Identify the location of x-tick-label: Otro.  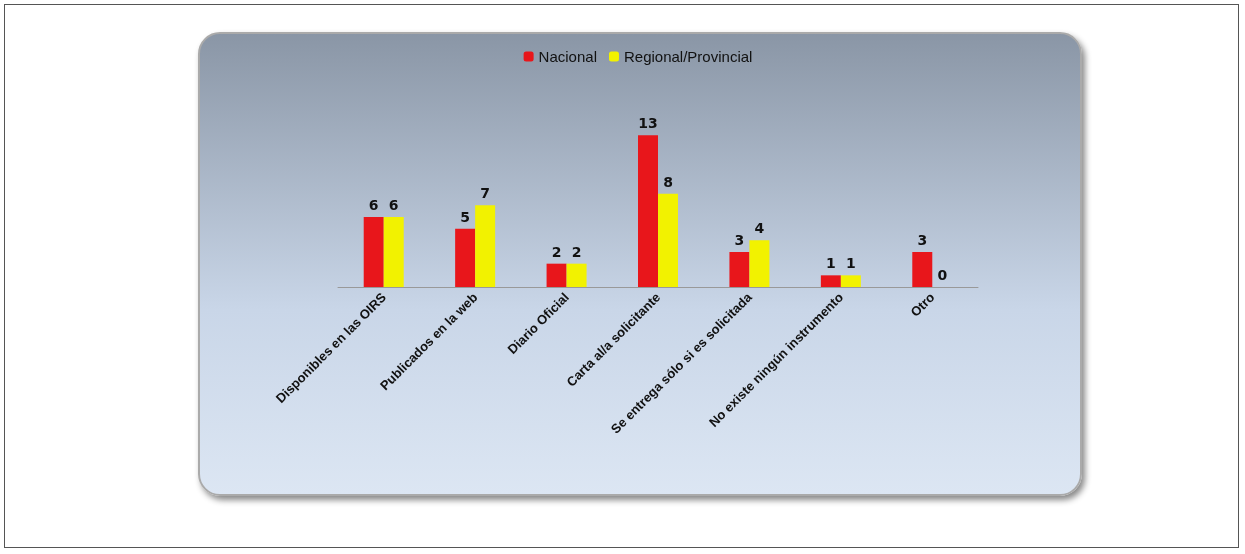
(922, 304).